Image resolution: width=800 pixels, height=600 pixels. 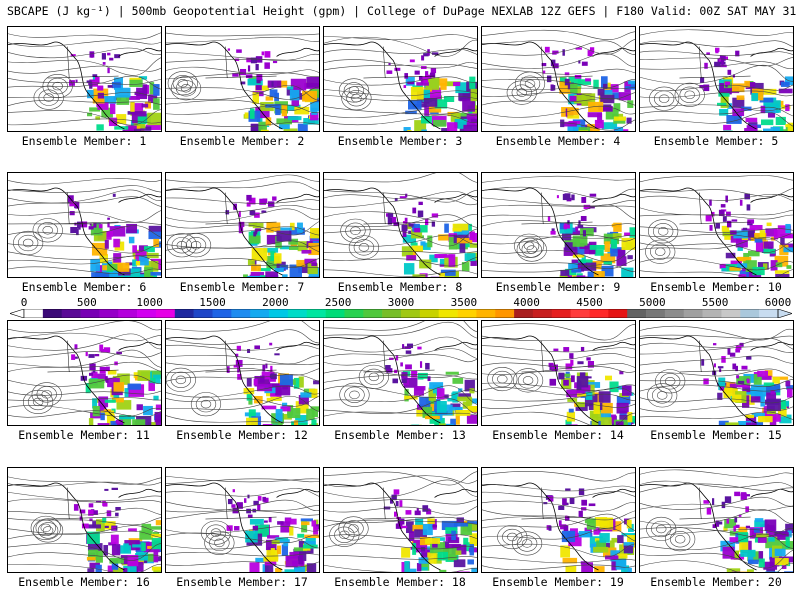 What do you see at coordinates (212, 302) in the screenshot?
I see `colorbar-tick-label: 1500` at bounding box center [212, 302].